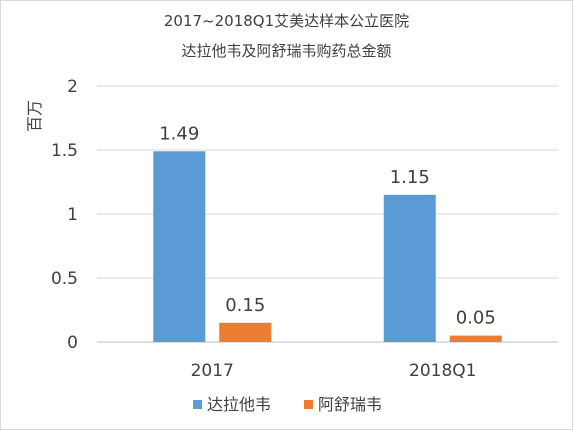 The image size is (573, 430). Describe the element at coordinates (287, 404) in the screenshot. I see `legend: 达拉他韦 阿舒瑞韦` at that location.